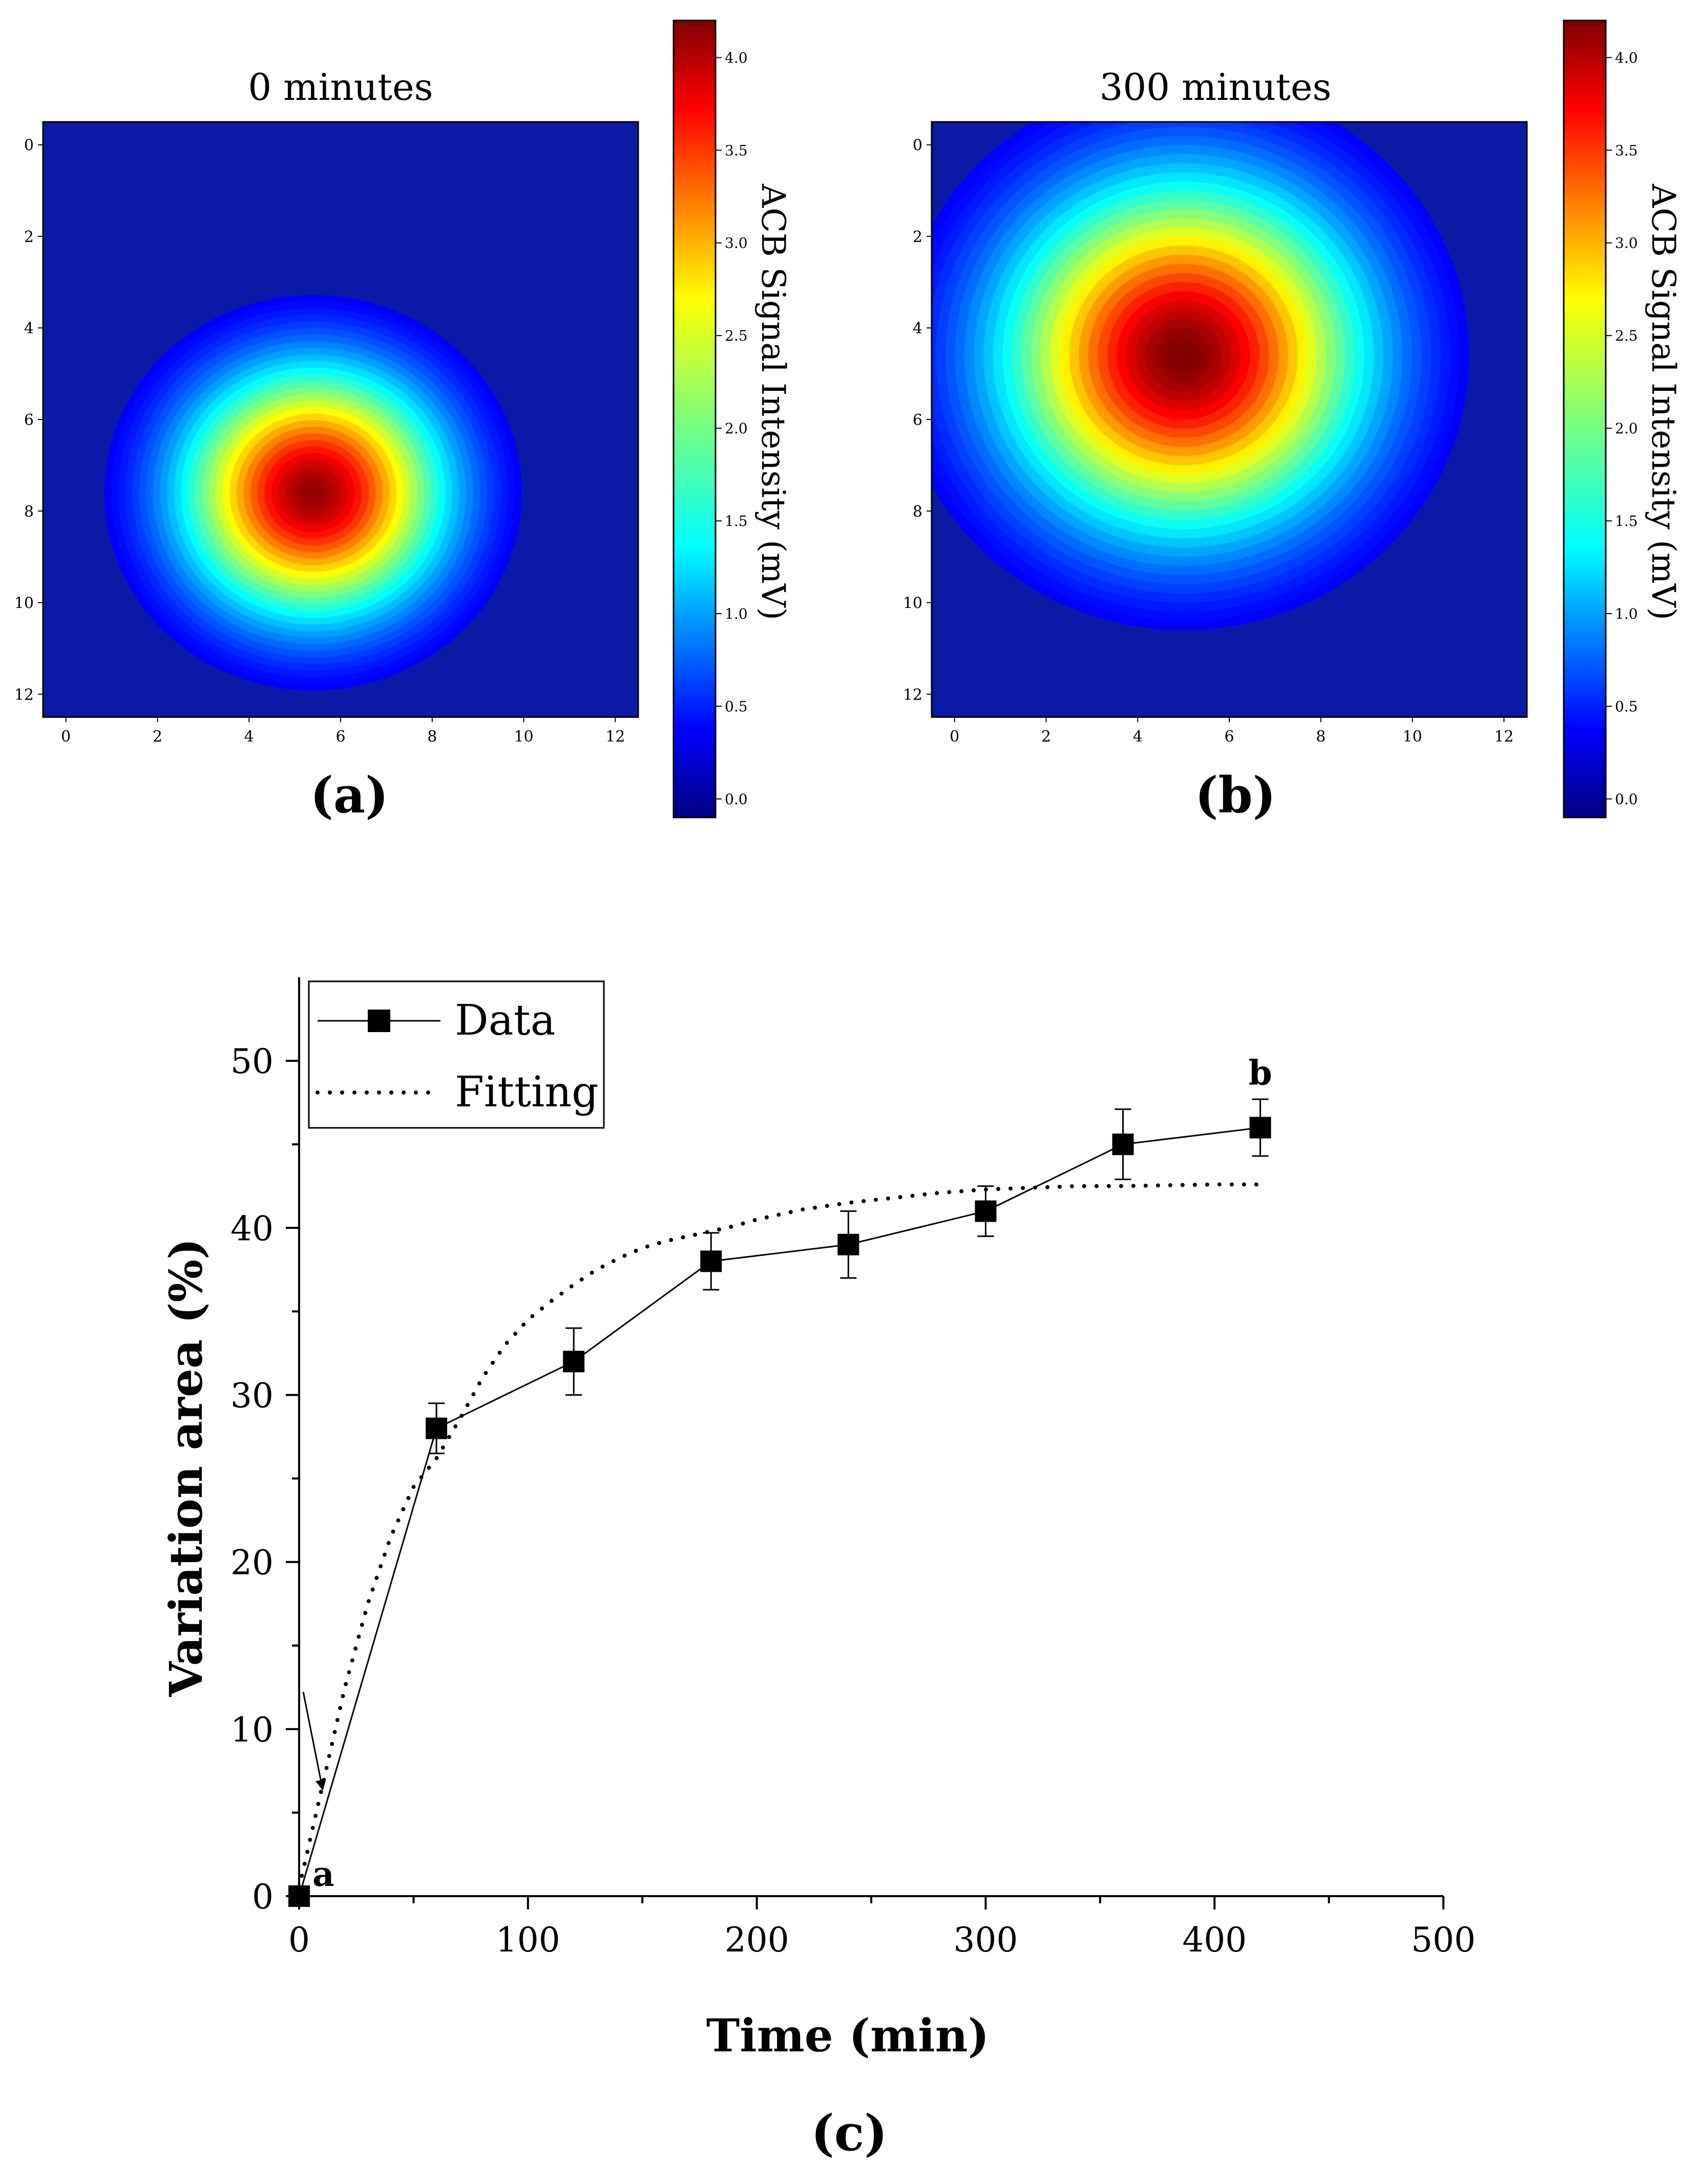 This screenshot has width=1701, height=2184. What do you see at coordinates (505, 1020) in the screenshot?
I see `legend-data-label: Data` at bounding box center [505, 1020].